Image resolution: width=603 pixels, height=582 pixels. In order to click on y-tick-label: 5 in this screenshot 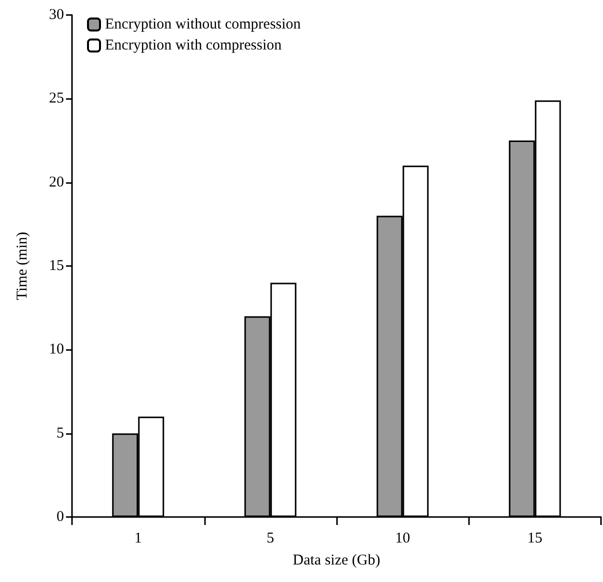, I will do `click(60, 433)`.